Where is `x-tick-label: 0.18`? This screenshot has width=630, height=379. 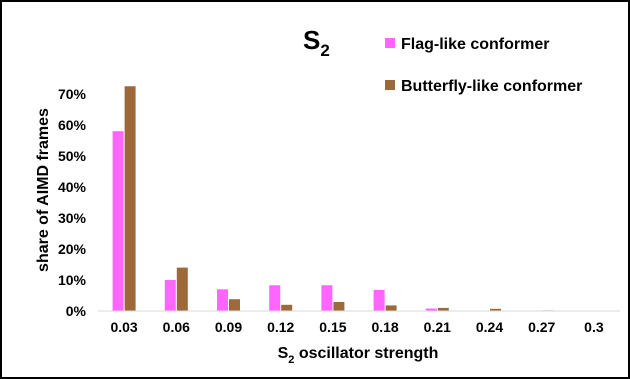 x-tick-label: 0.18 is located at coordinates (384, 327).